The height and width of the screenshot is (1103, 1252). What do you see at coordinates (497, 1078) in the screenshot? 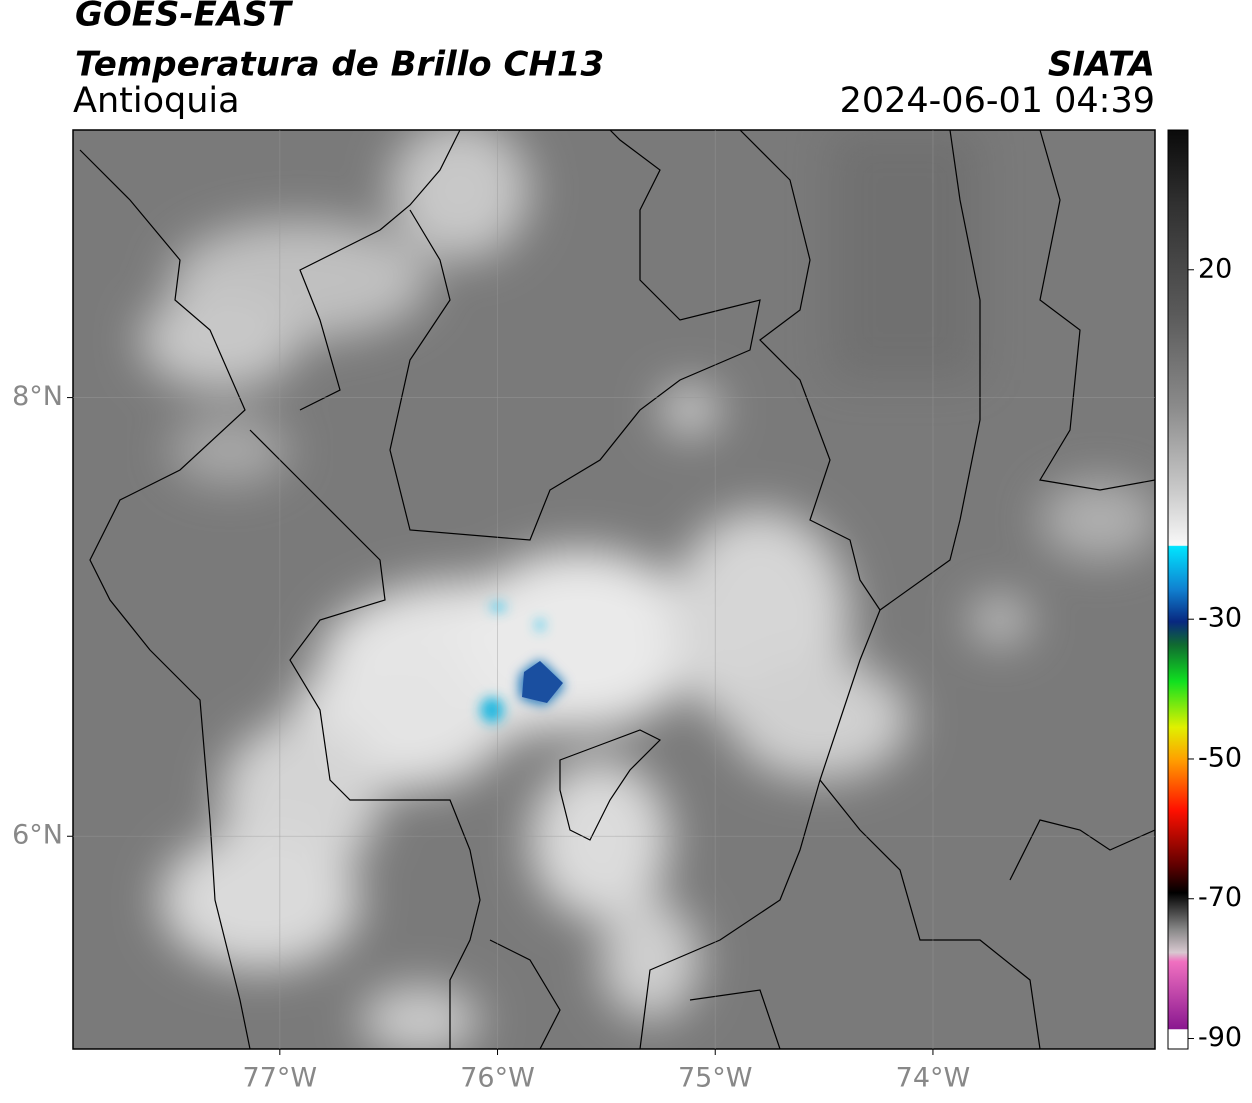
I see `x-tick-label: 76°W` at bounding box center [497, 1078].